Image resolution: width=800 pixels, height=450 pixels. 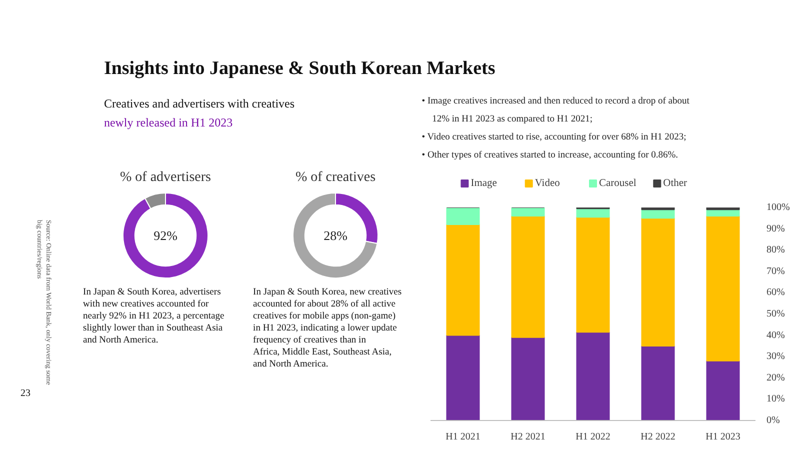 I want to click on text: newly released in H1 2023, so click(x=168, y=123).